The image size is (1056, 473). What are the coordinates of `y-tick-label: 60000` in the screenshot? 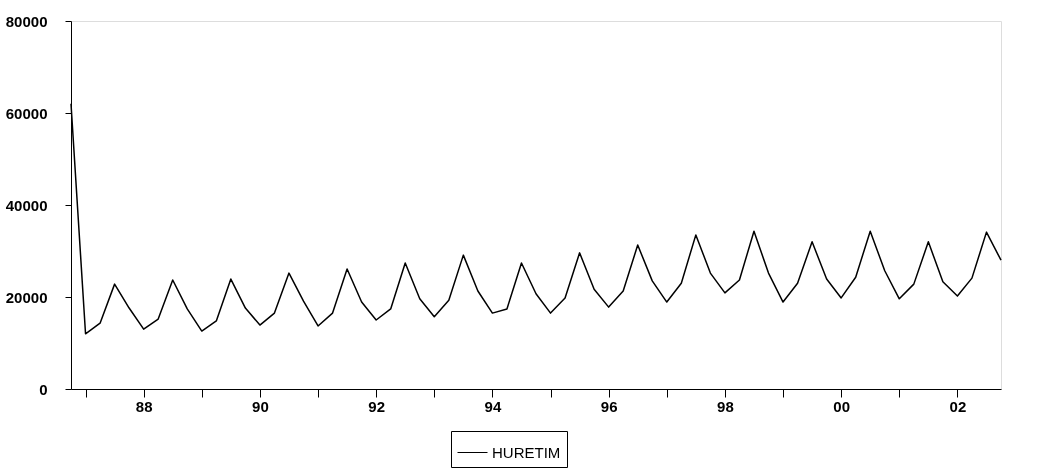 It's located at (26, 113).